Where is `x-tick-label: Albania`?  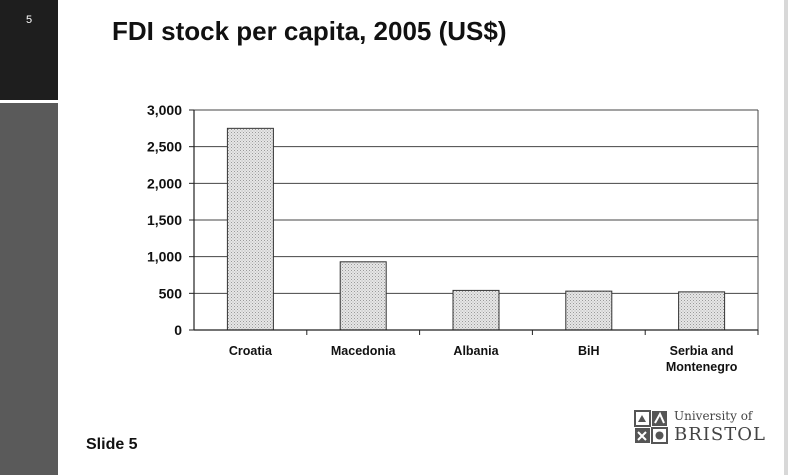
x-tick-label: Albania is located at coordinates (476, 351).